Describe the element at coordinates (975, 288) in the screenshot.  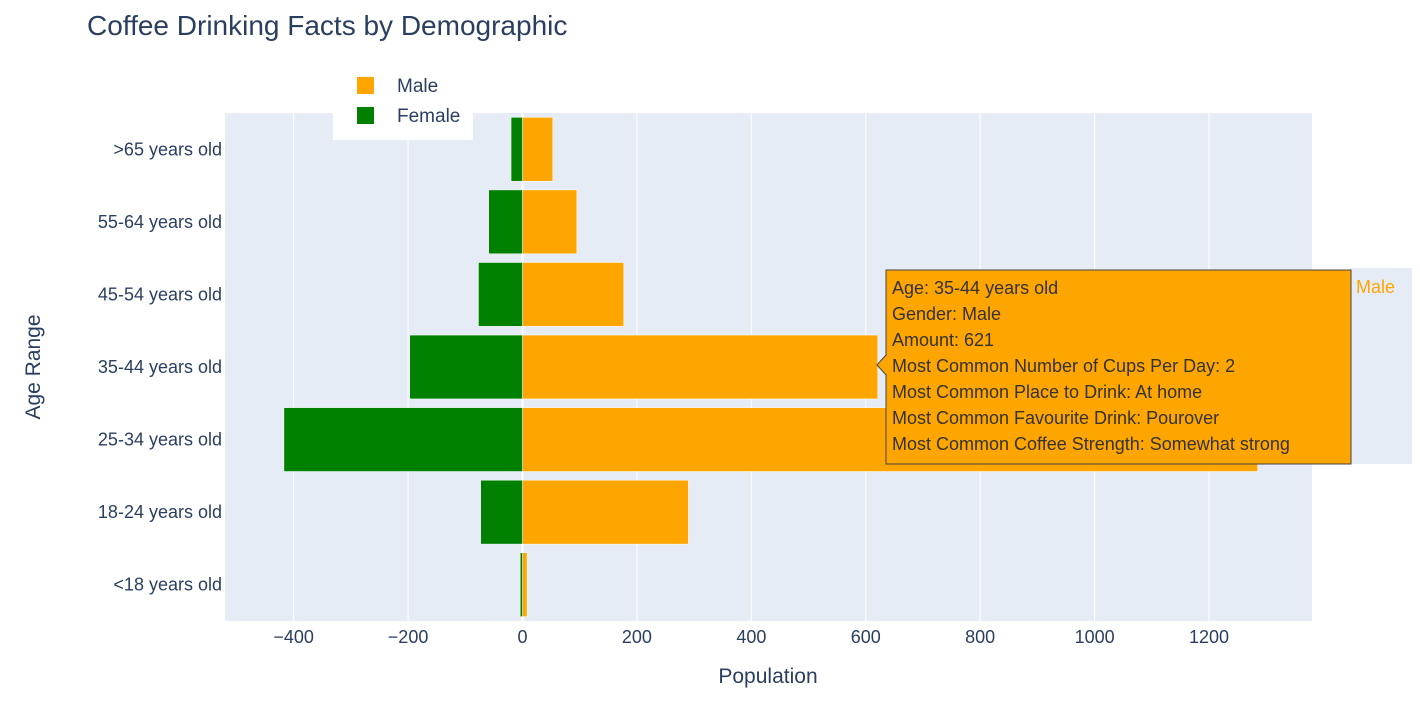
I see `tooltip-line-0: Age: 35-44 years old` at that location.